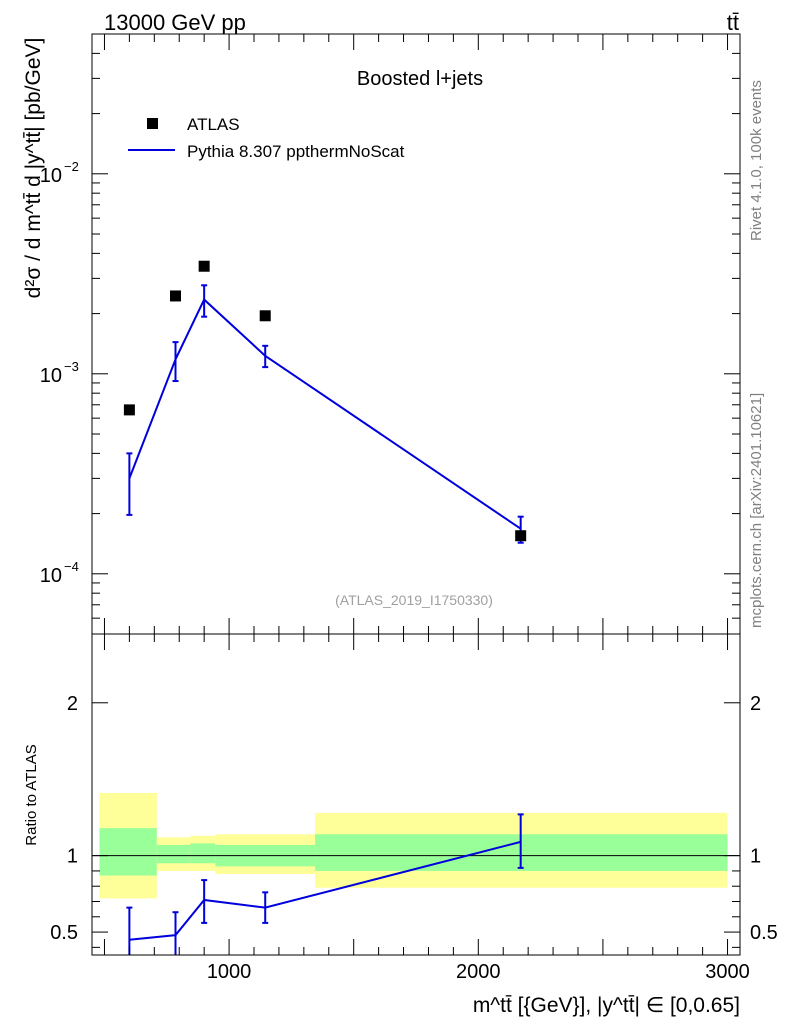  I want to click on header-process-label: tt̄, so click(733, 22).